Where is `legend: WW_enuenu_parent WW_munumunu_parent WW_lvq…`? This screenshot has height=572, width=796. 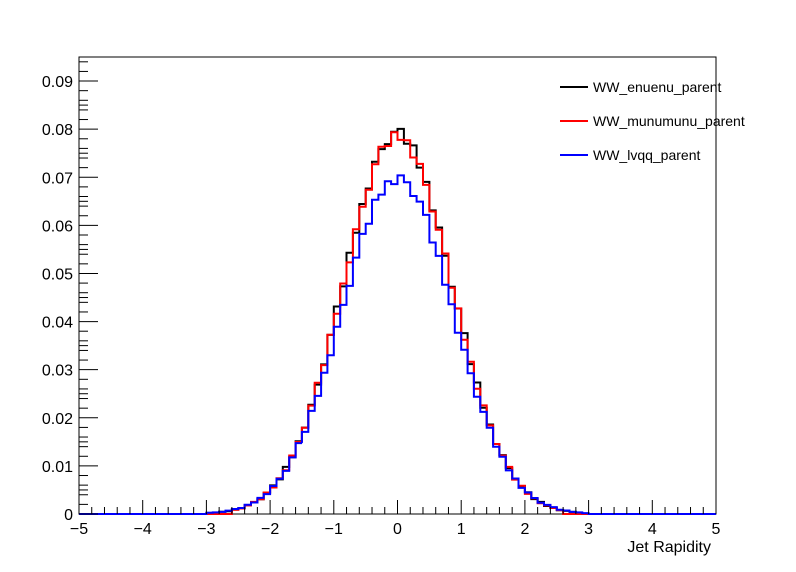 legend: WW_enuenu_parent WW_munumunu_parent WW_lvq… is located at coordinates (652, 121).